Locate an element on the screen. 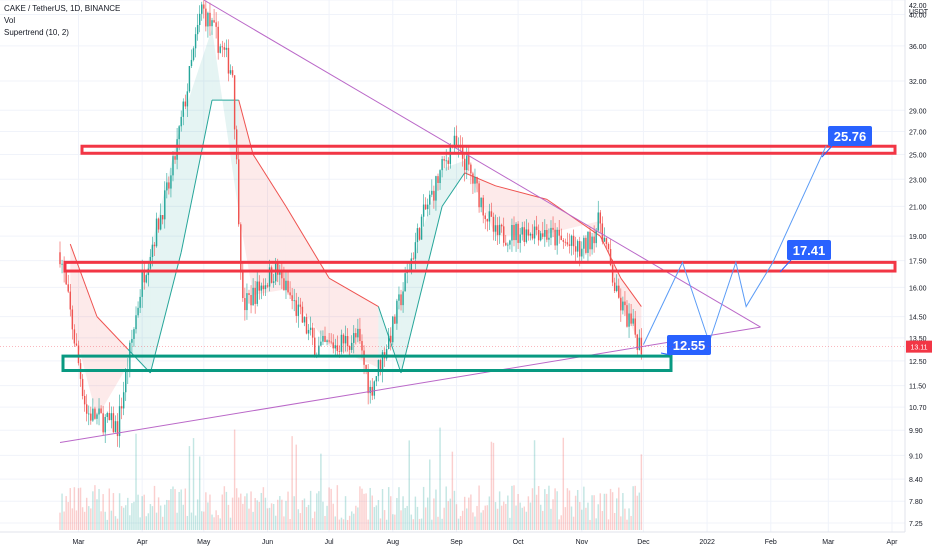  price-tick-label: 19.00 is located at coordinates (918, 237).